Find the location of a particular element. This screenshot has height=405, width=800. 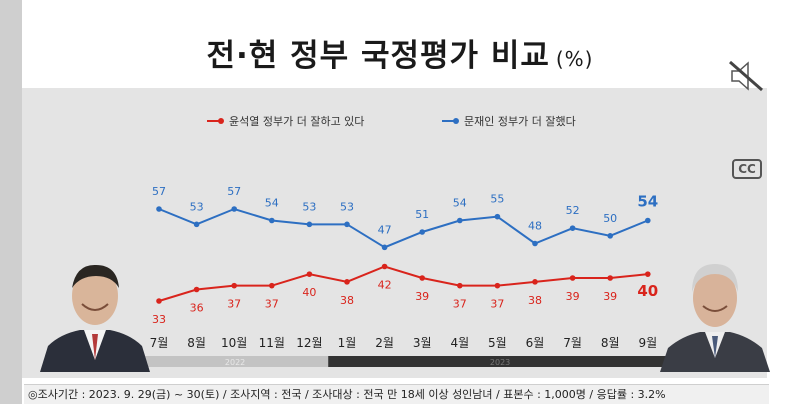

data-label-0-0: 33 is located at coordinates (159, 319).